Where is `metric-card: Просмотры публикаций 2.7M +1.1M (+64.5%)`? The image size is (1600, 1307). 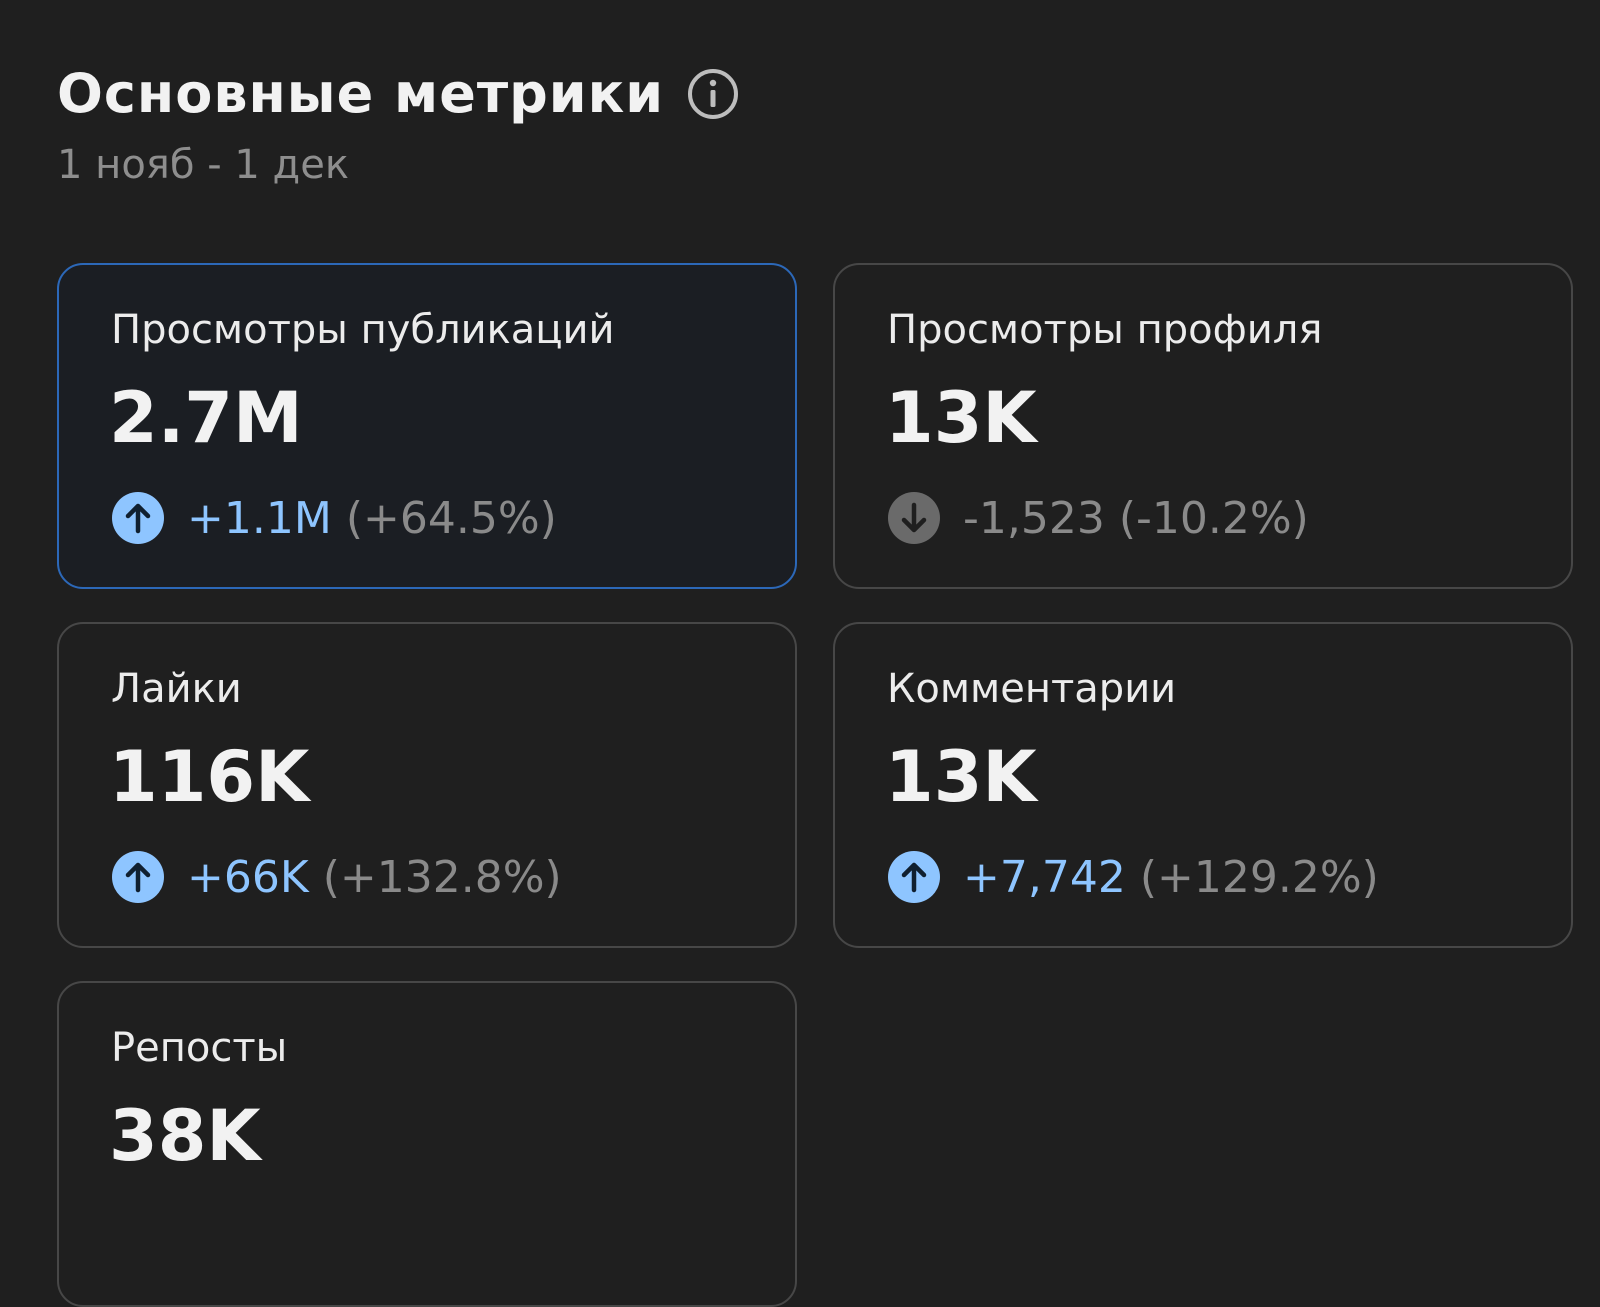 metric-card: Просмотры публикаций 2.7M +1.1M (+64.5%) is located at coordinates (427, 426).